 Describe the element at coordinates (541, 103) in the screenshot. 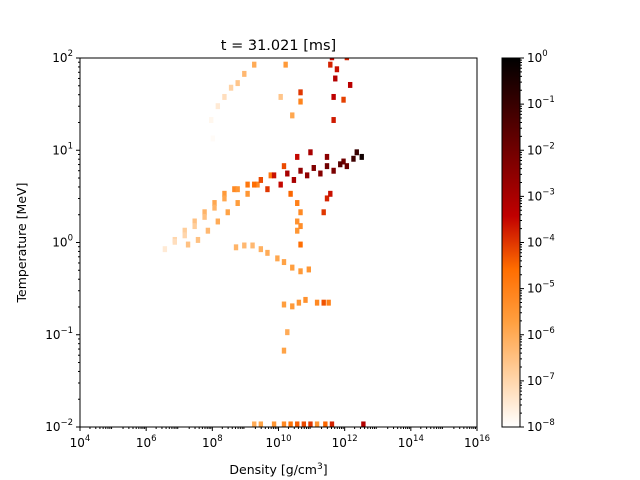

I see `colorbar-tick-label: 10⁻¹` at that location.